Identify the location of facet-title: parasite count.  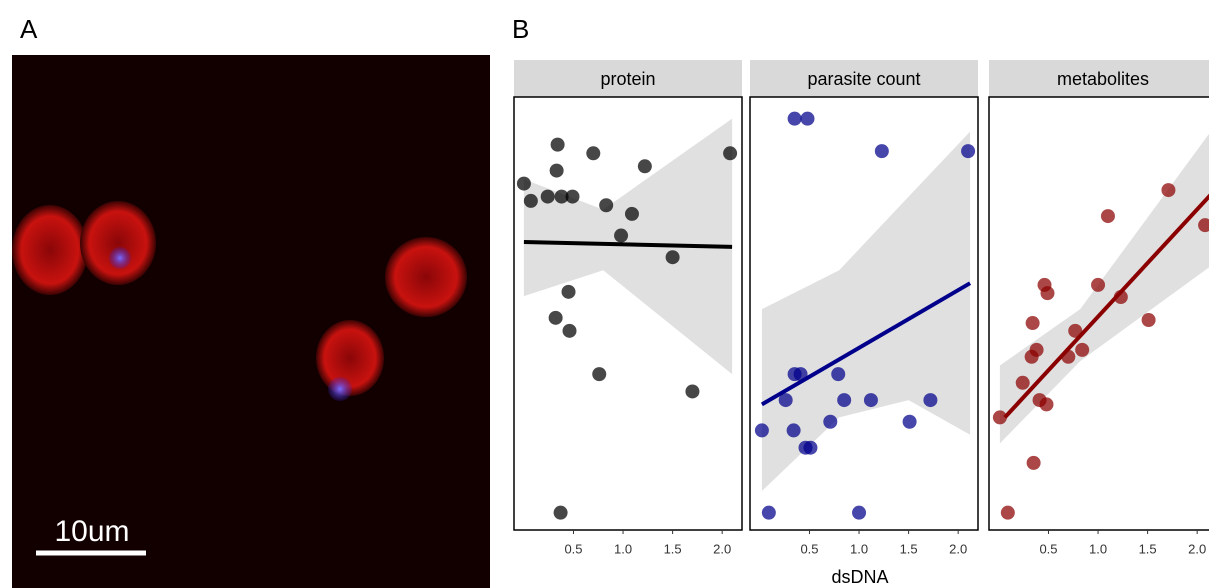
(863, 79).